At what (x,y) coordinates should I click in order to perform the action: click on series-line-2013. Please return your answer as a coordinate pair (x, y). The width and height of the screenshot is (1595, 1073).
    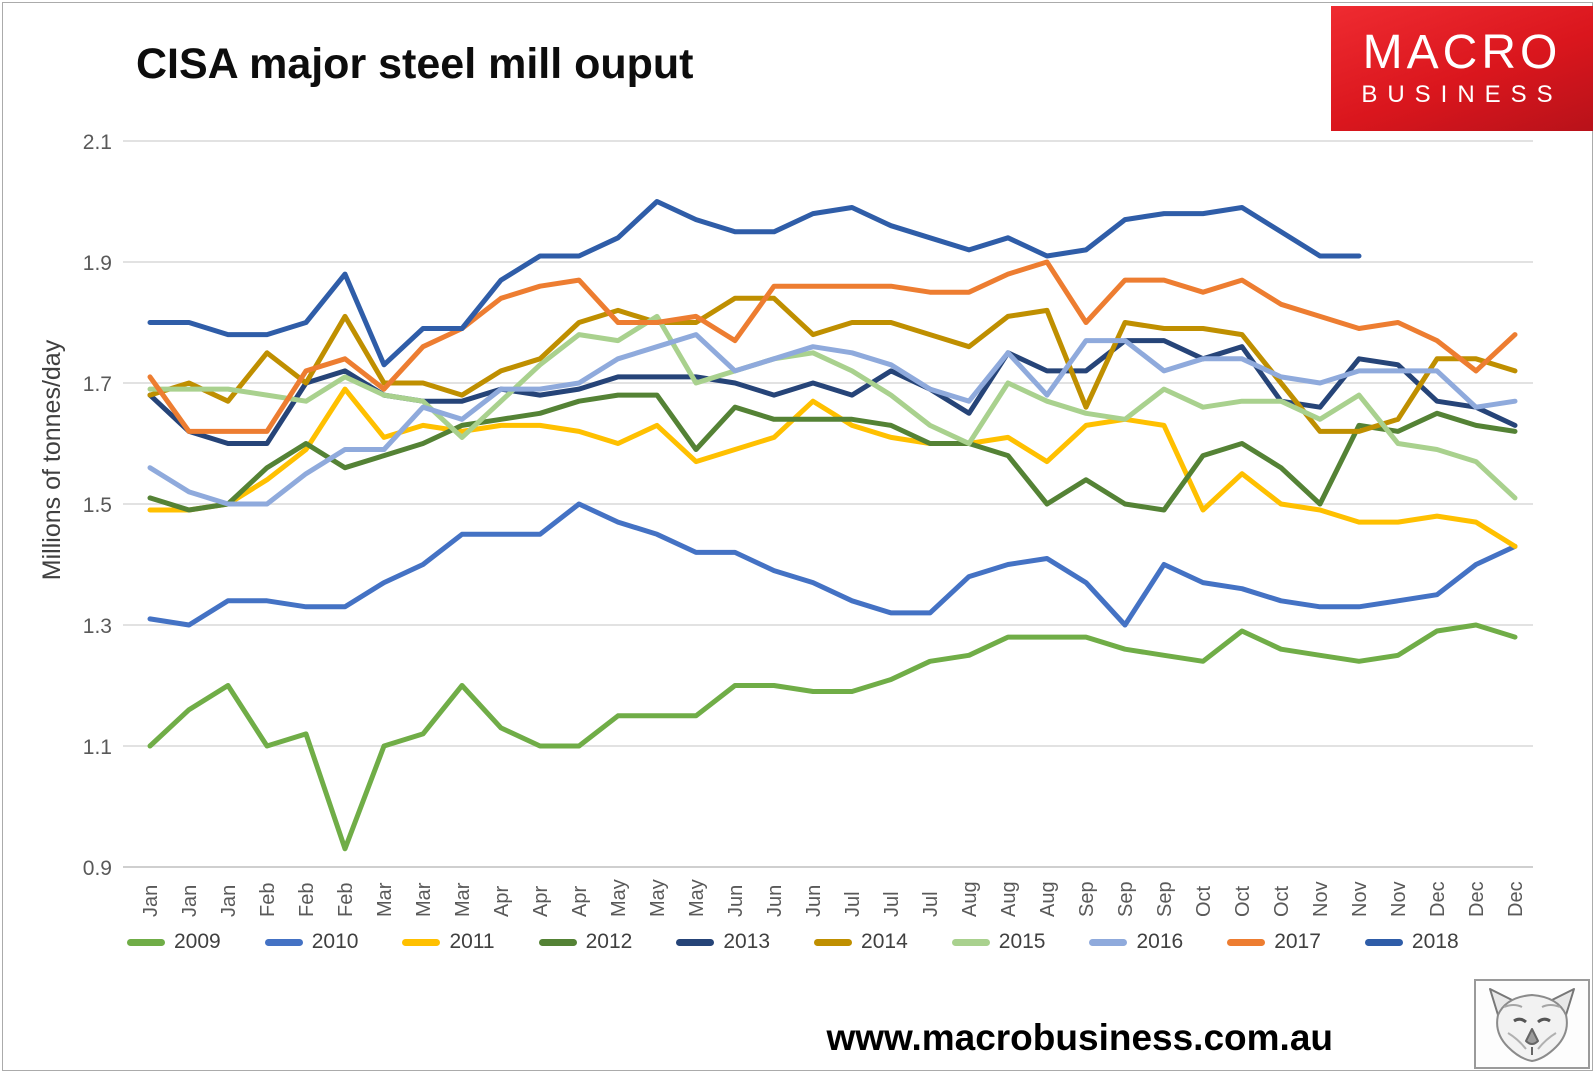
    Looking at the image, I should click on (832, 392).